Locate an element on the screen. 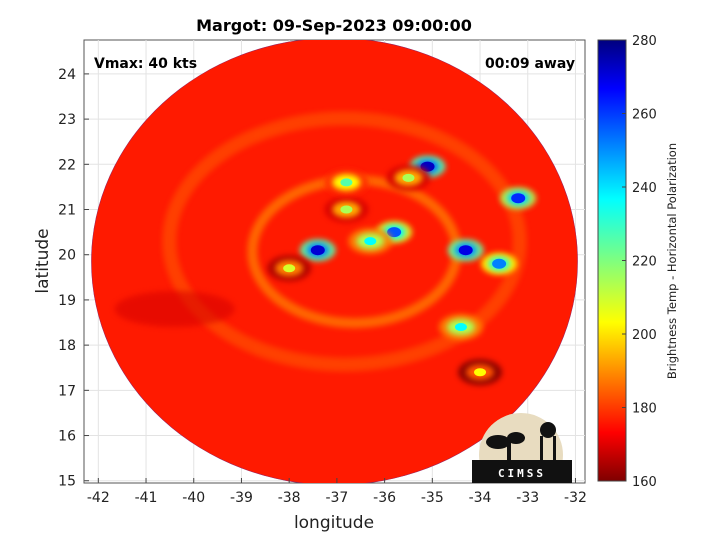 The width and height of the screenshot is (720, 540). colorbar-tick-label: 260 is located at coordinates (644, 115).